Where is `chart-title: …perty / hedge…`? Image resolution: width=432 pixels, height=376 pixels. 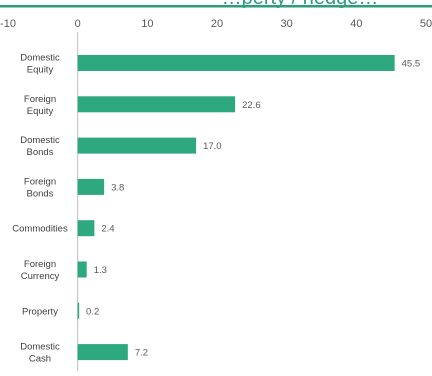
chart-title: …perty / hedge… is located at coordinates (300, 4).